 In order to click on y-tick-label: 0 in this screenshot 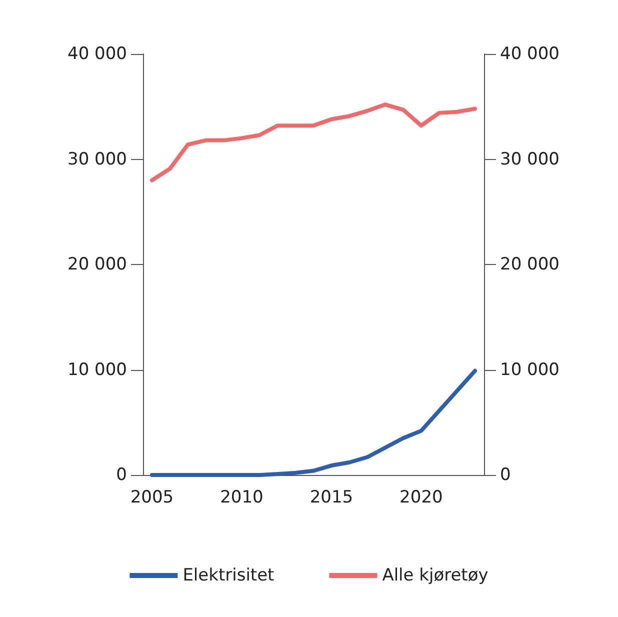, I will do `click(121, 475)`.